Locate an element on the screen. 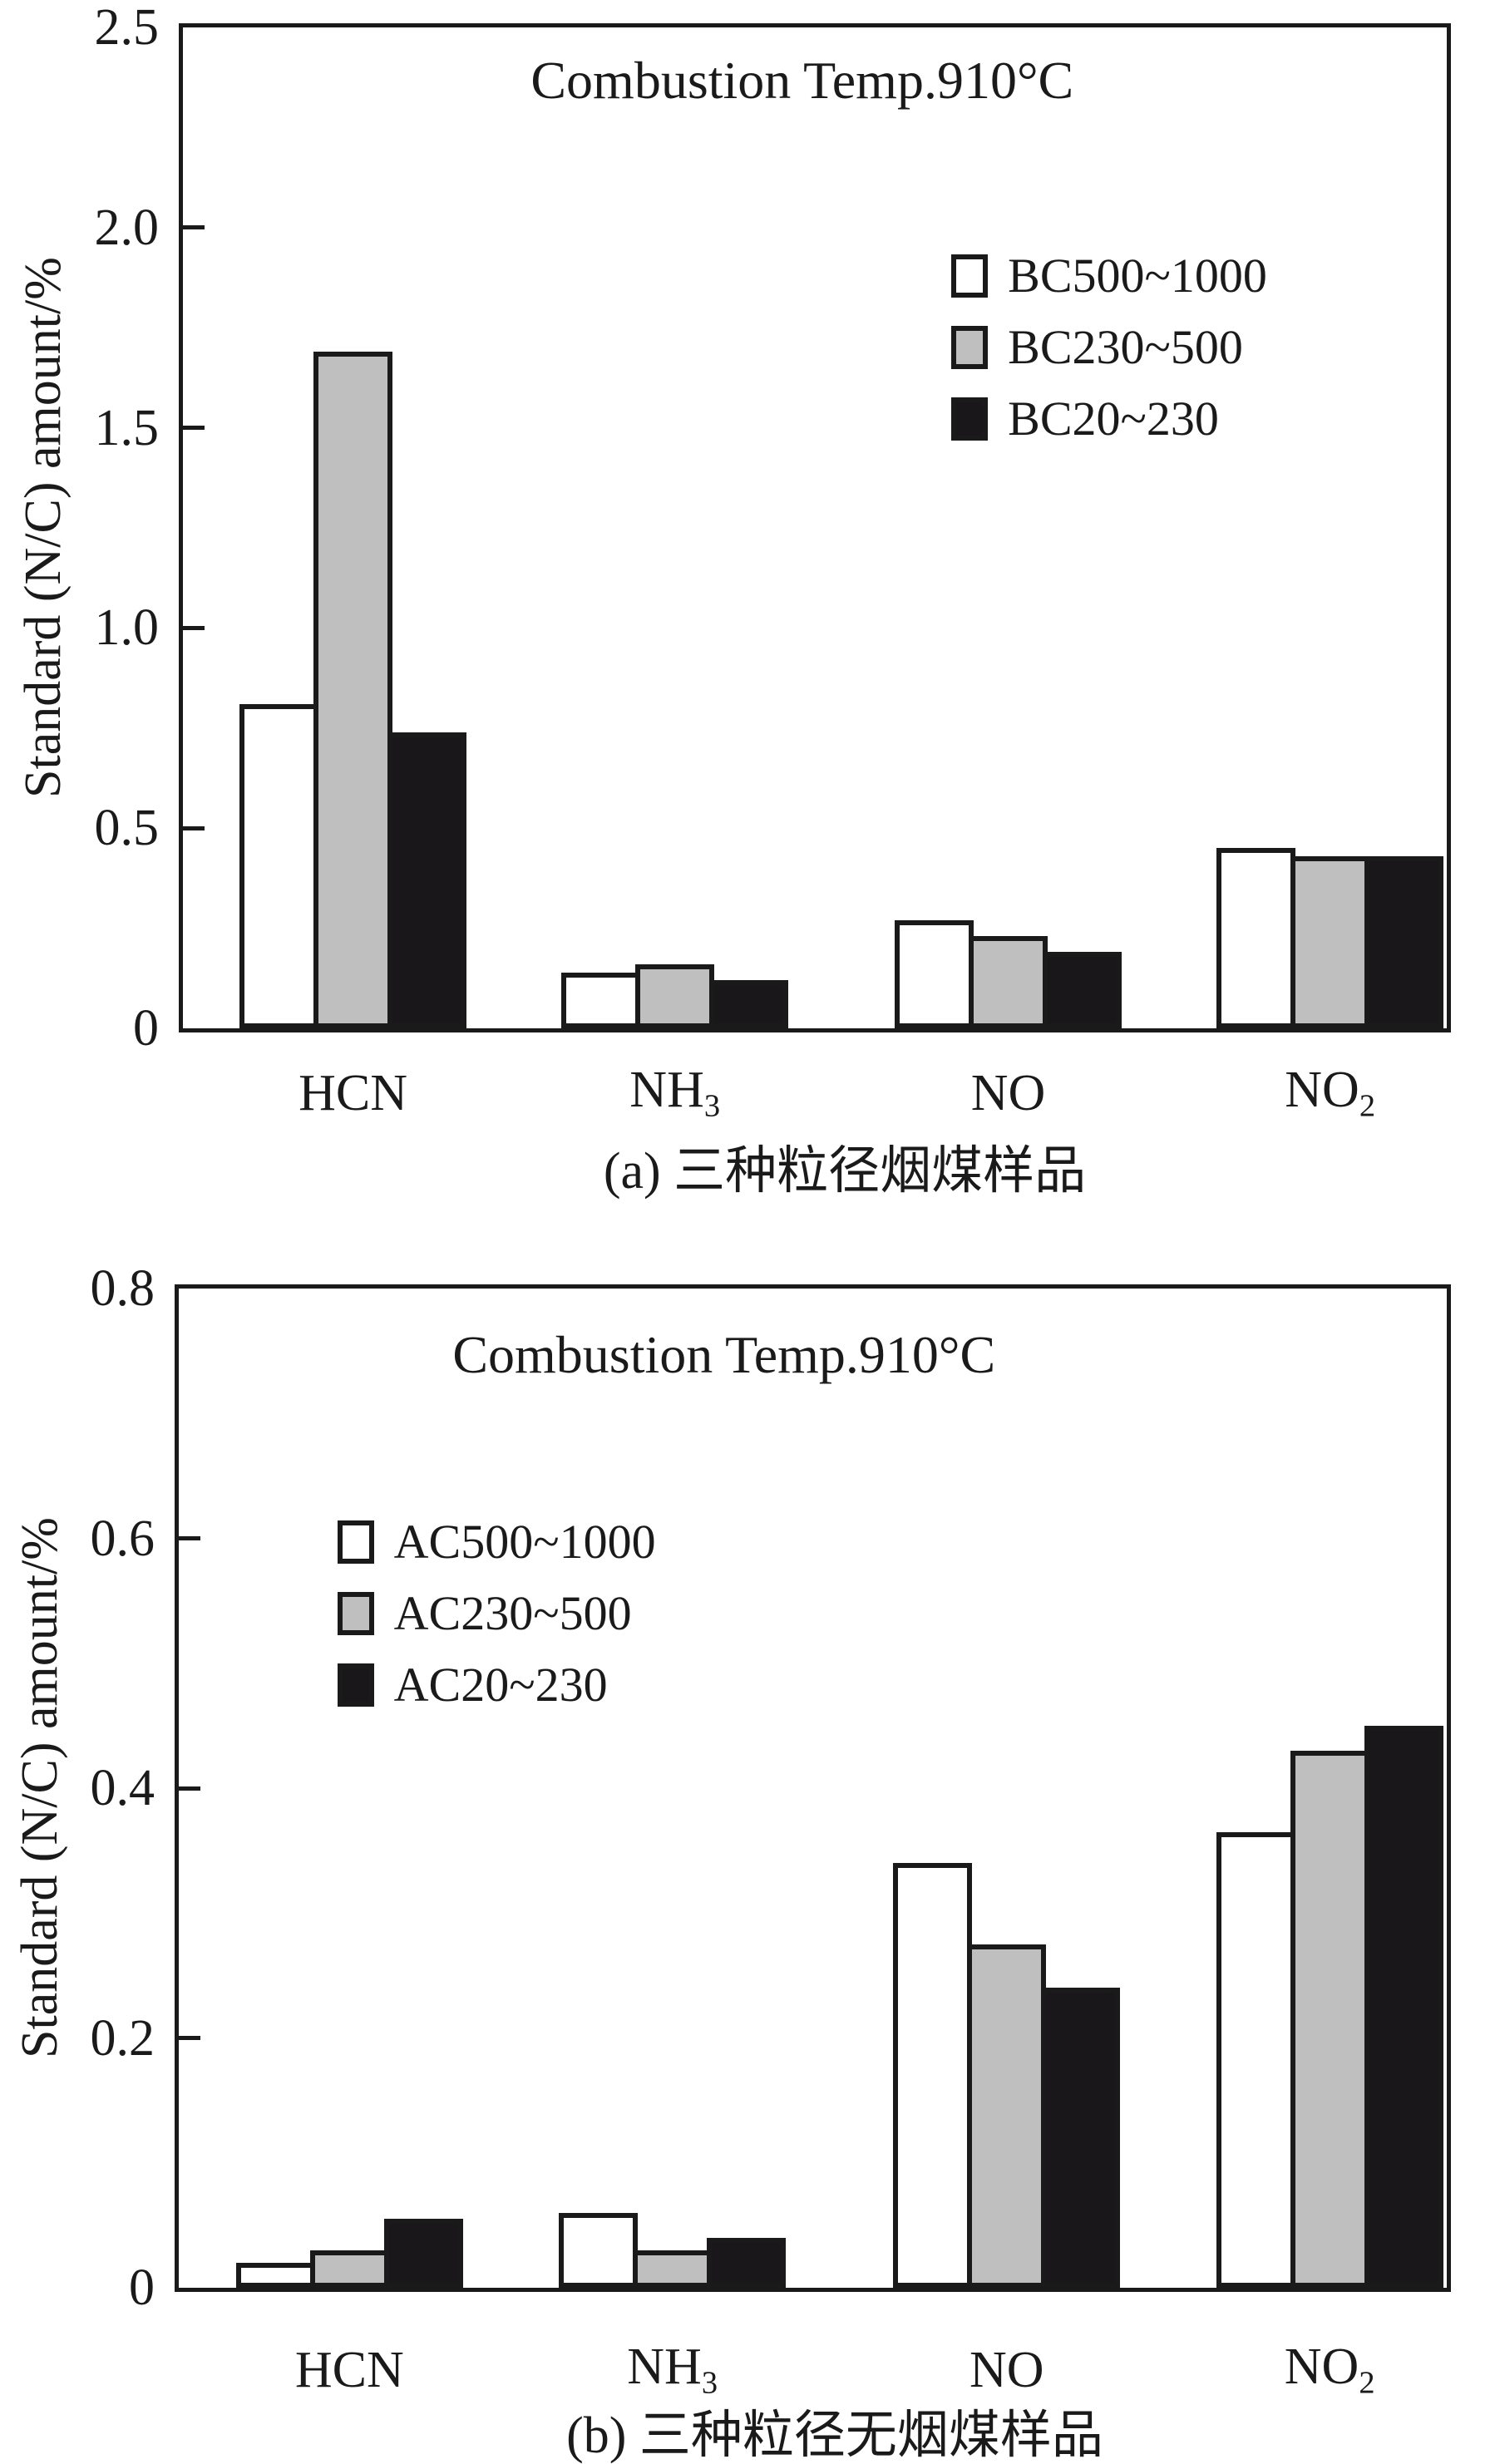  legend-label: AC230~500 is located at coordinates (512, 1613).